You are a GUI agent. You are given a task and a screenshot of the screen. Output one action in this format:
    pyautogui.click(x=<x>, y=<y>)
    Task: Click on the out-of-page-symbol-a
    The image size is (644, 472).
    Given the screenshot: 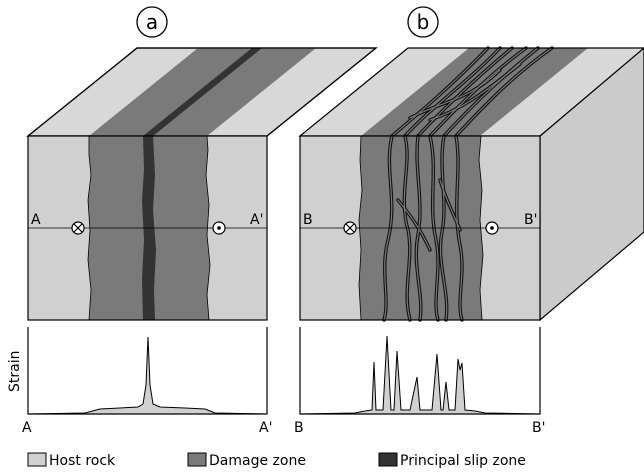 What is the action you would take?
    pyautogui.click(x=219, y=228)
    